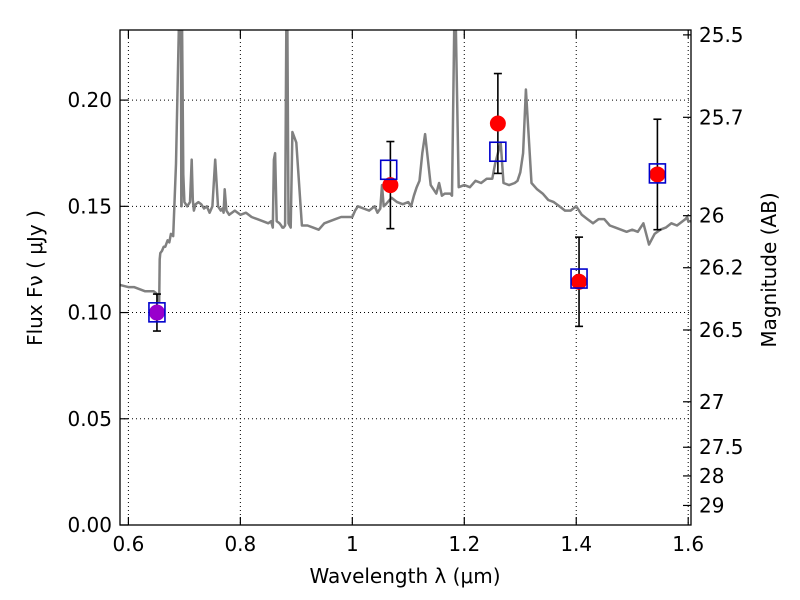  What do you see at coordinates (408, 544) in the screenshot?
I see `x-tick-labels: 0.6 0.8 1 1.2 1.4 1.6` at bounding box center [408, 544].